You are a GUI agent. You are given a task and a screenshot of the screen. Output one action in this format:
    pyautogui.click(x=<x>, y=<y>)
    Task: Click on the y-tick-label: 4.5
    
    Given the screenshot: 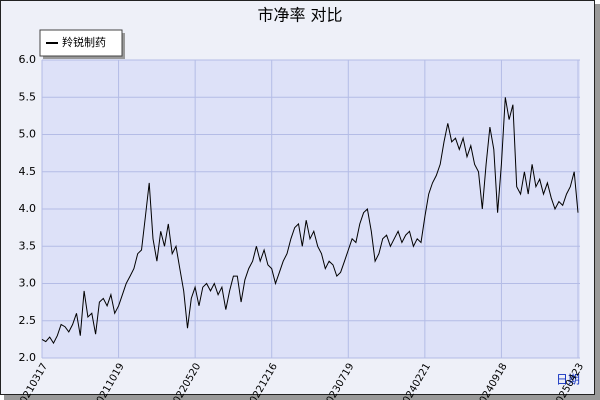 What is the action you would take?
    pyautogui.click(x=28, y=171)
    